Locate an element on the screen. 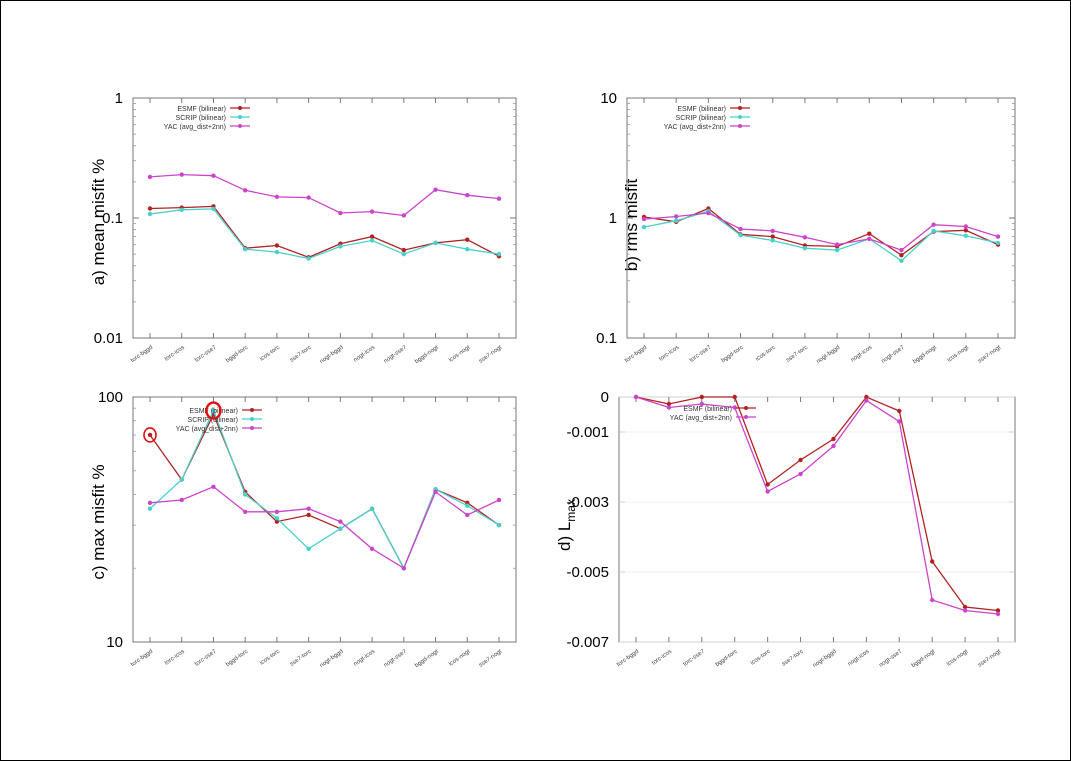 This screenshot has height=761, width=1071. panel-a-category-label: bggd-torc is located at coordinates (237, 354).